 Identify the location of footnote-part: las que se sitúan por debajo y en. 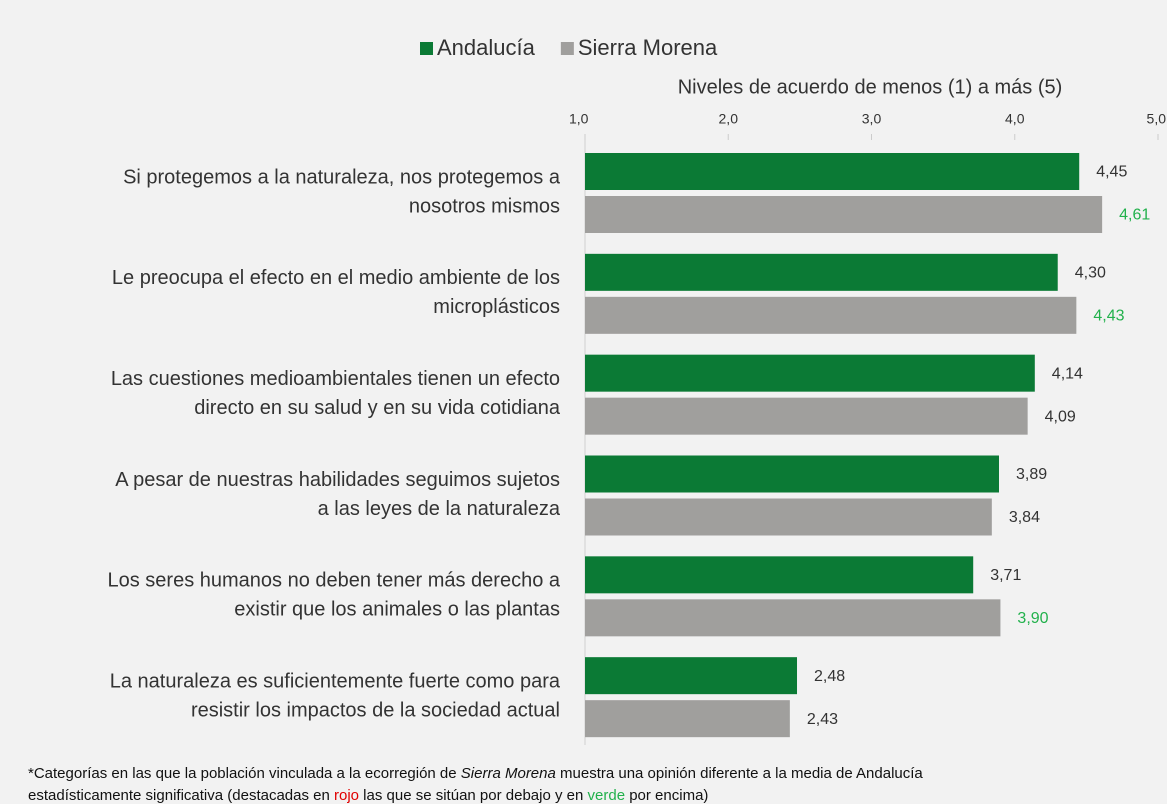
(473, 795).